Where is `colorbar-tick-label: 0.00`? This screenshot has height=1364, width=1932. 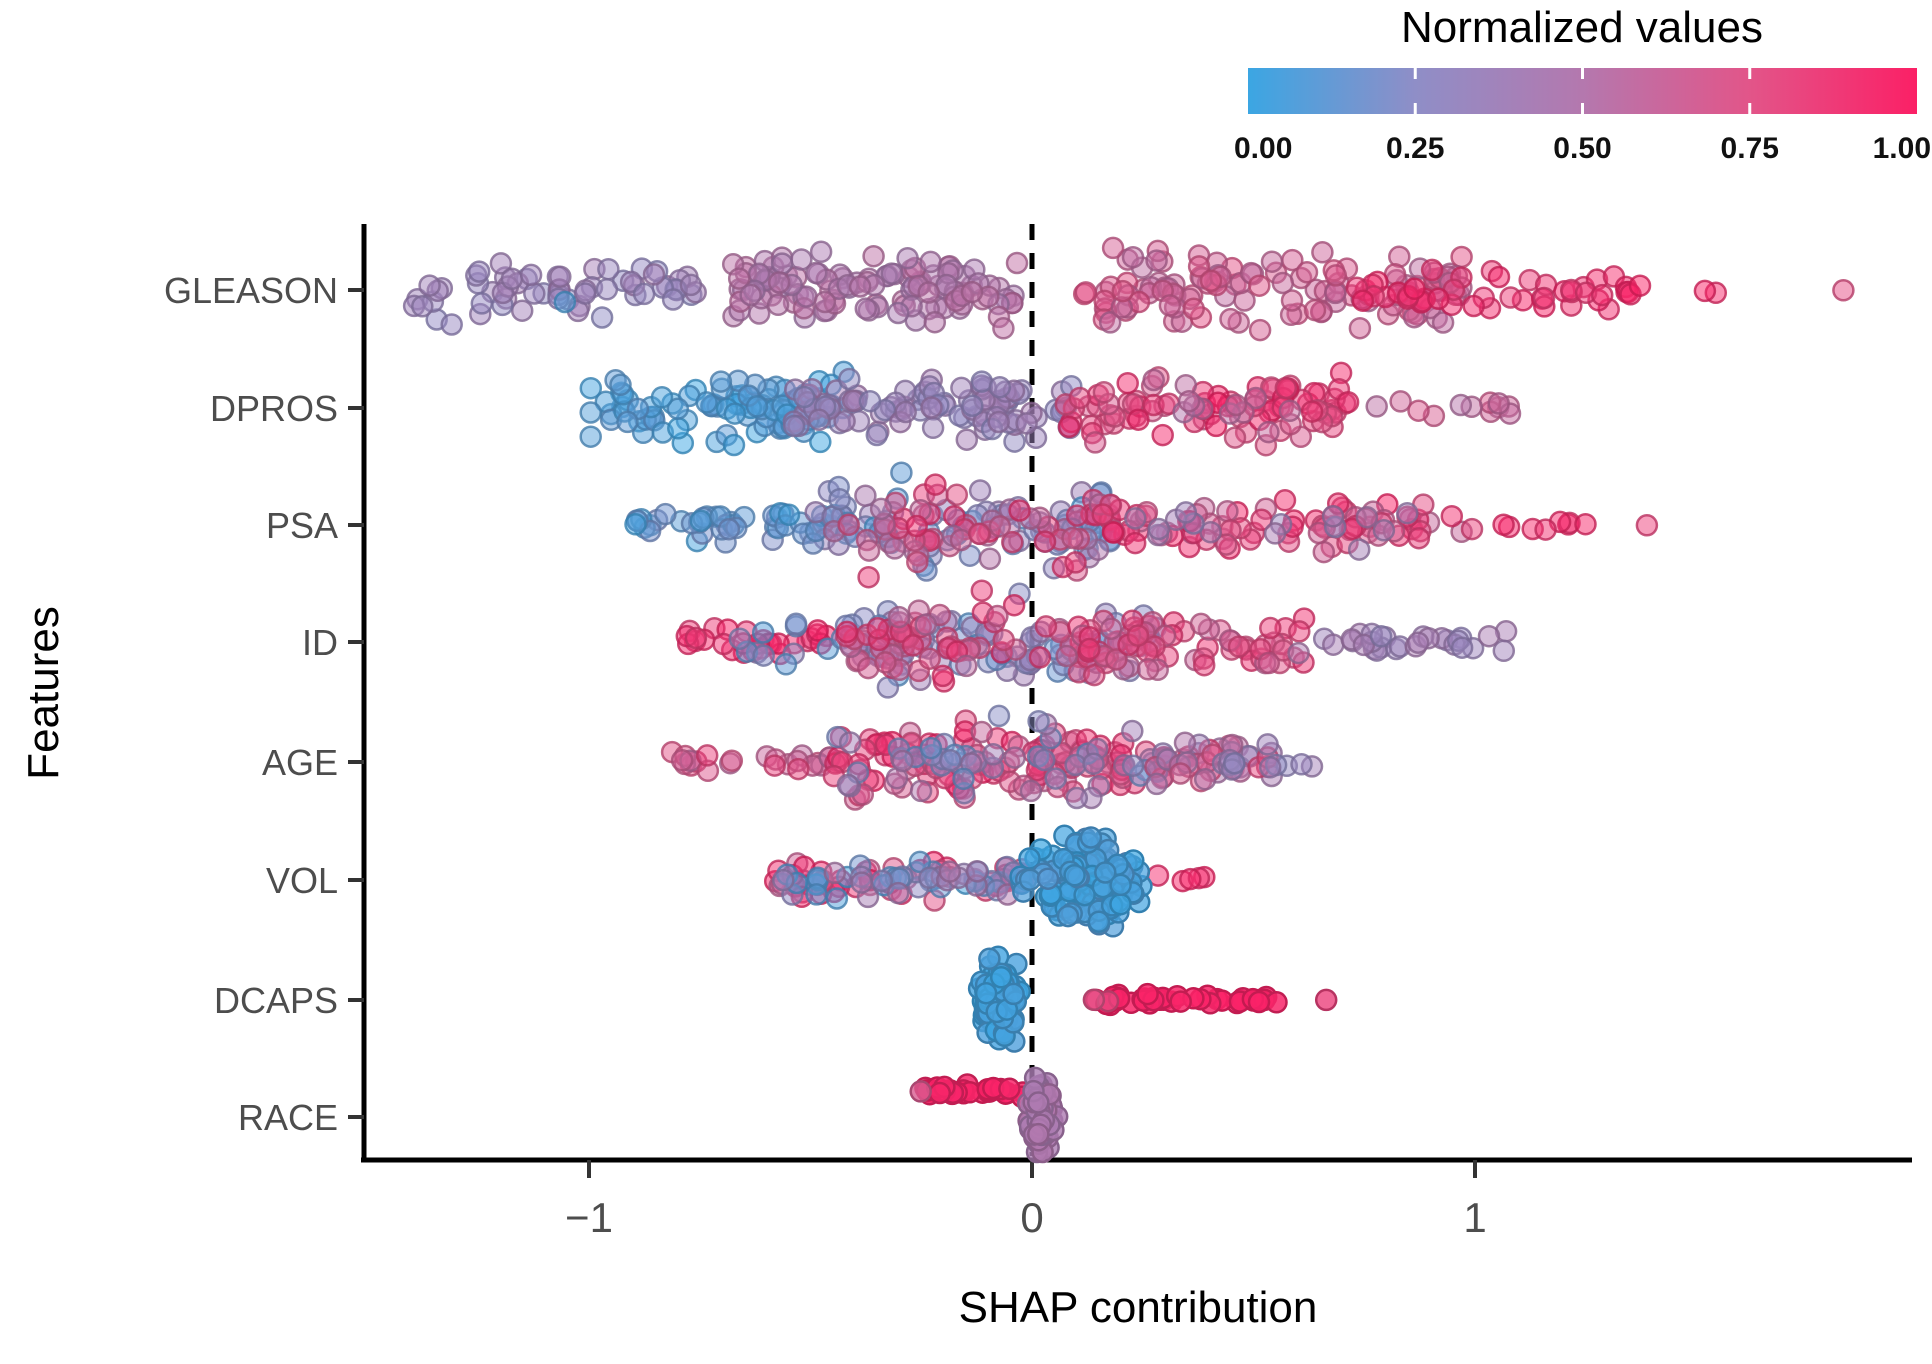 colorbar-tick-label: 0.00 is located at coordinates (1263, 148).